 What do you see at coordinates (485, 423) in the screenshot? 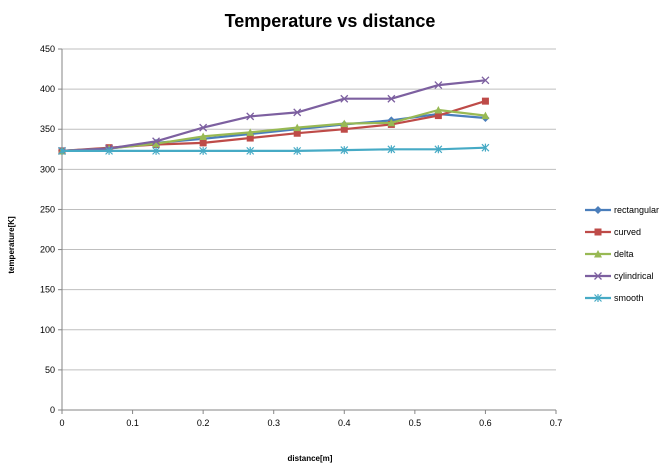
I see `x-tick-label: 0.6` at bounding box center [485, 423].